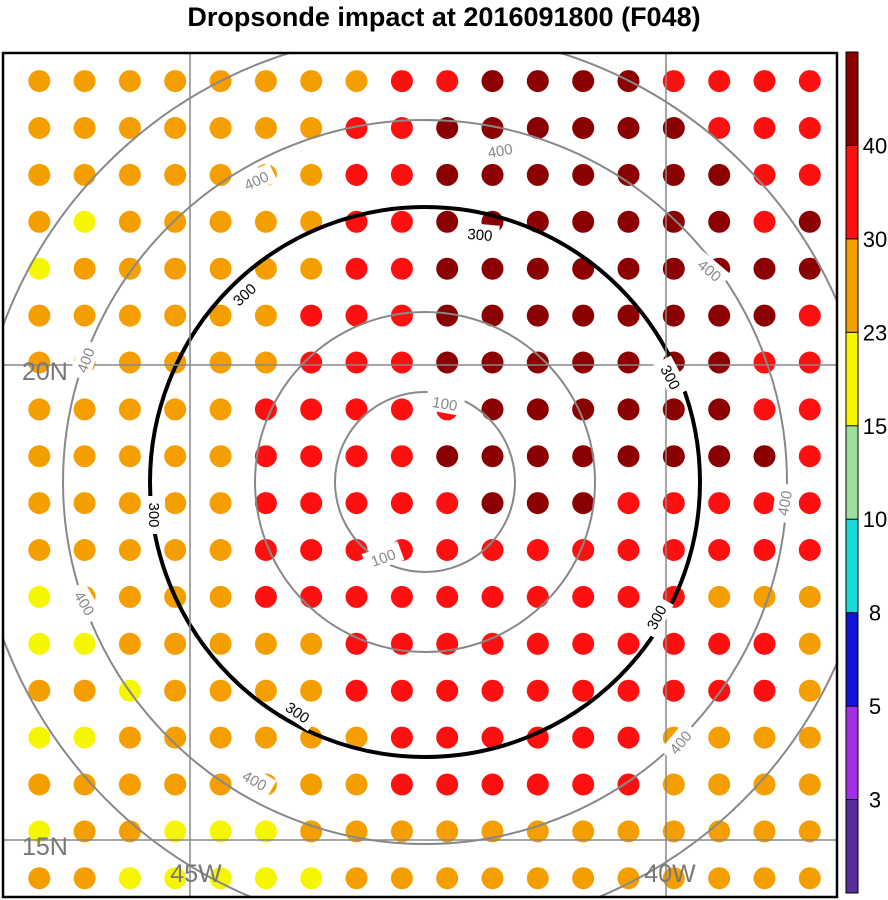 This screenshot has height=900, width=888. I want to click on longitude-label: 45W, so click(196, 874).